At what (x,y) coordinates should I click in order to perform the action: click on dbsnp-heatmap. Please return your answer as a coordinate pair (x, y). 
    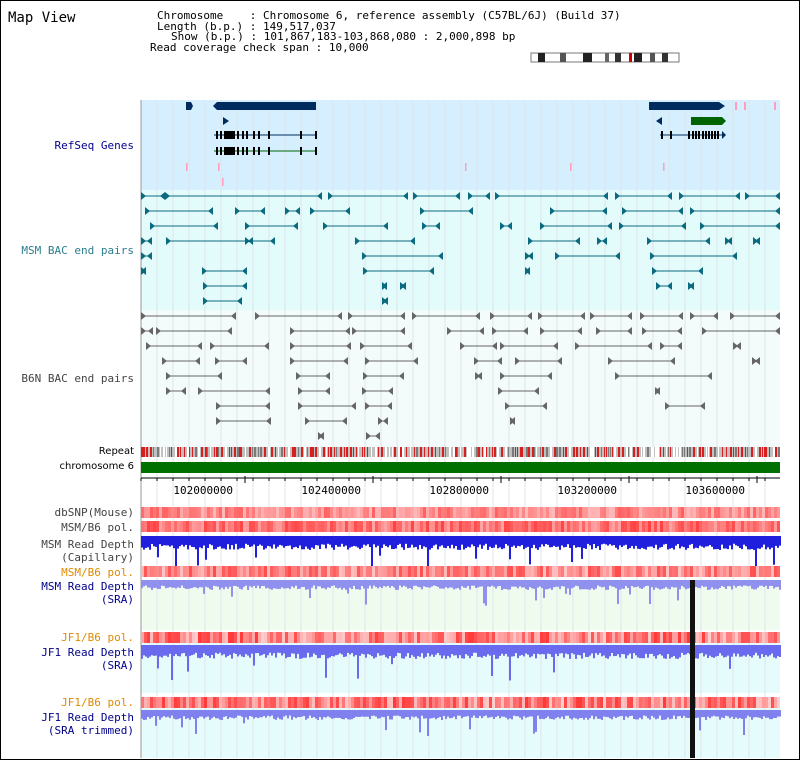
    Looking at the image, I should click on (460, 512).